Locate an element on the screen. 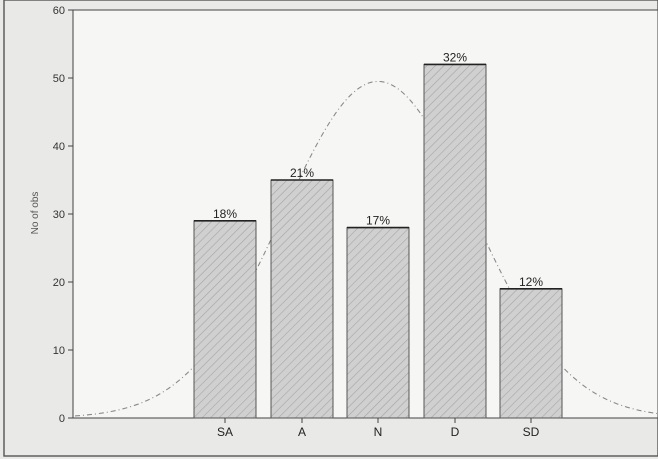  data-label: 18% is located at coordinates (225, 214).